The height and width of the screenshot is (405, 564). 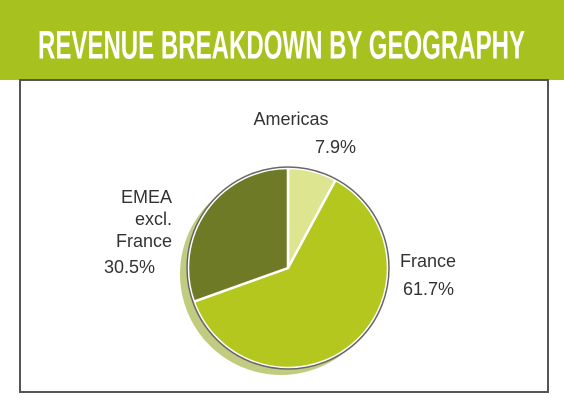 I want to click on chart-title: REVENUE BREAKDOWN BY GEOGRAPHY, so click(x=281, y=46).